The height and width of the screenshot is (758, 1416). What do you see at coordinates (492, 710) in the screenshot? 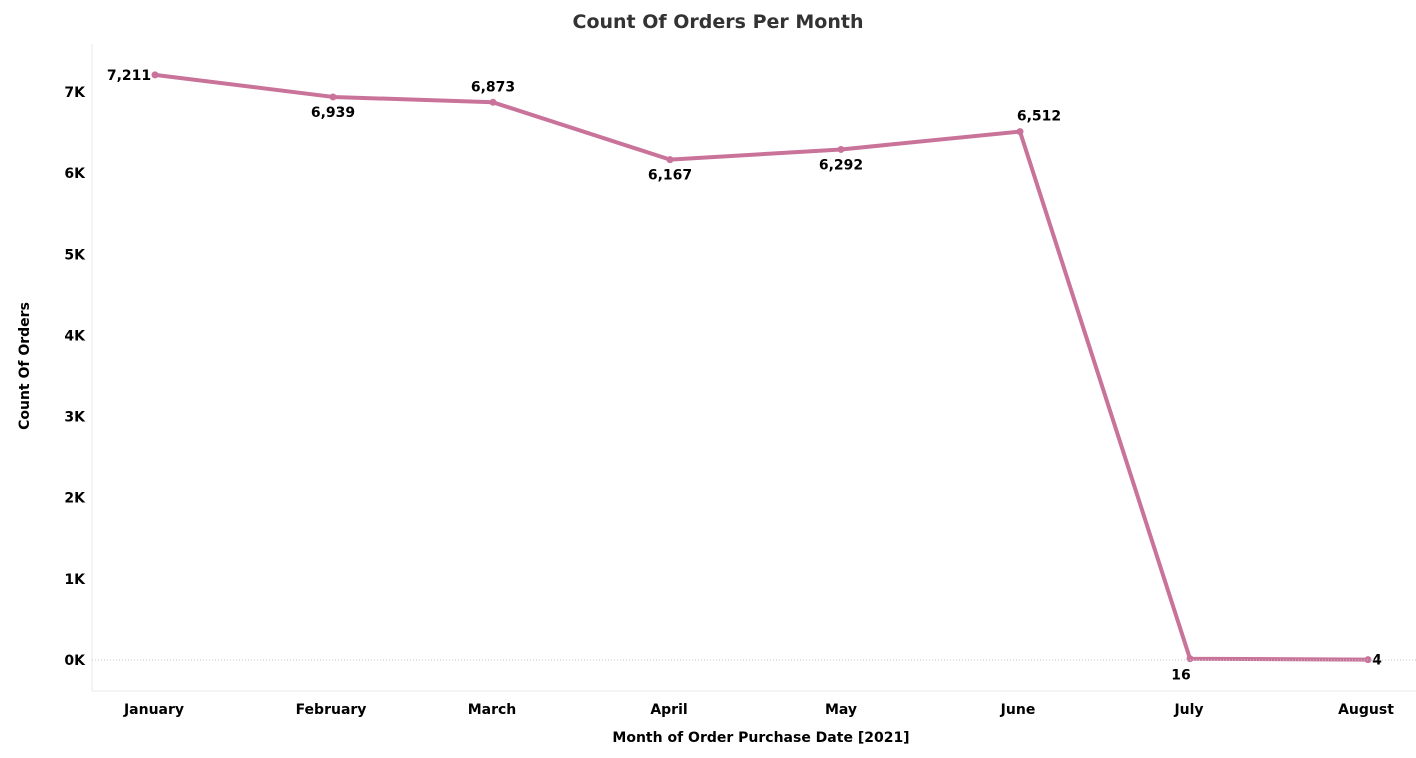
I see `x-tick-label: March` at bounding box center [492, 710].